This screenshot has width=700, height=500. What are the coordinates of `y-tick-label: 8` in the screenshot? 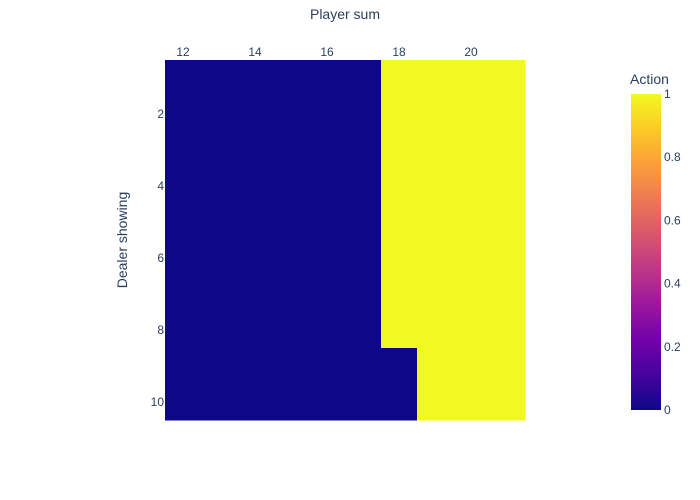 It's located at (160, 330).